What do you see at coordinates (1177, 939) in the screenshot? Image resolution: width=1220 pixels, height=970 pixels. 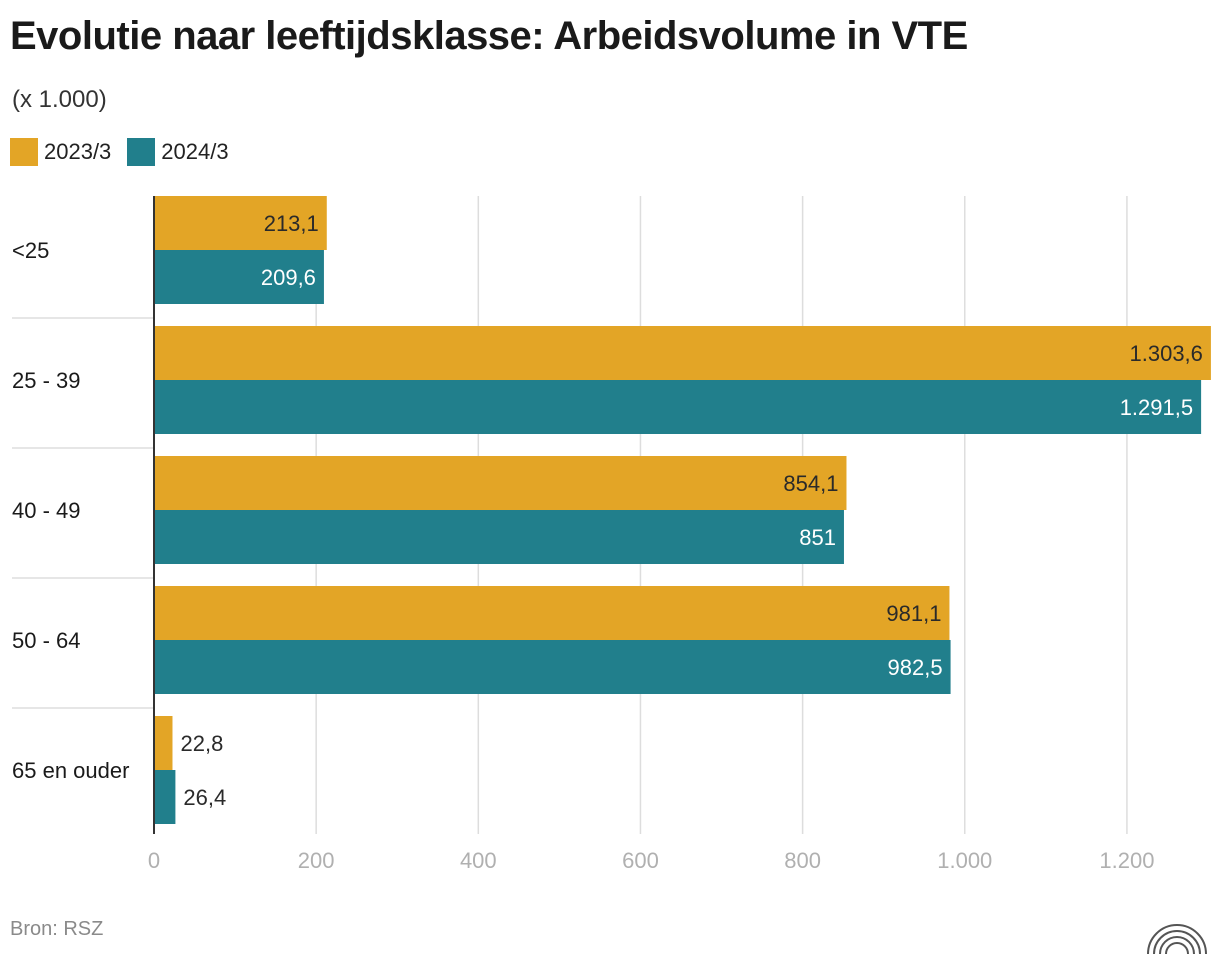 I see `publisher-logo` at bounding box center [1177, 939].